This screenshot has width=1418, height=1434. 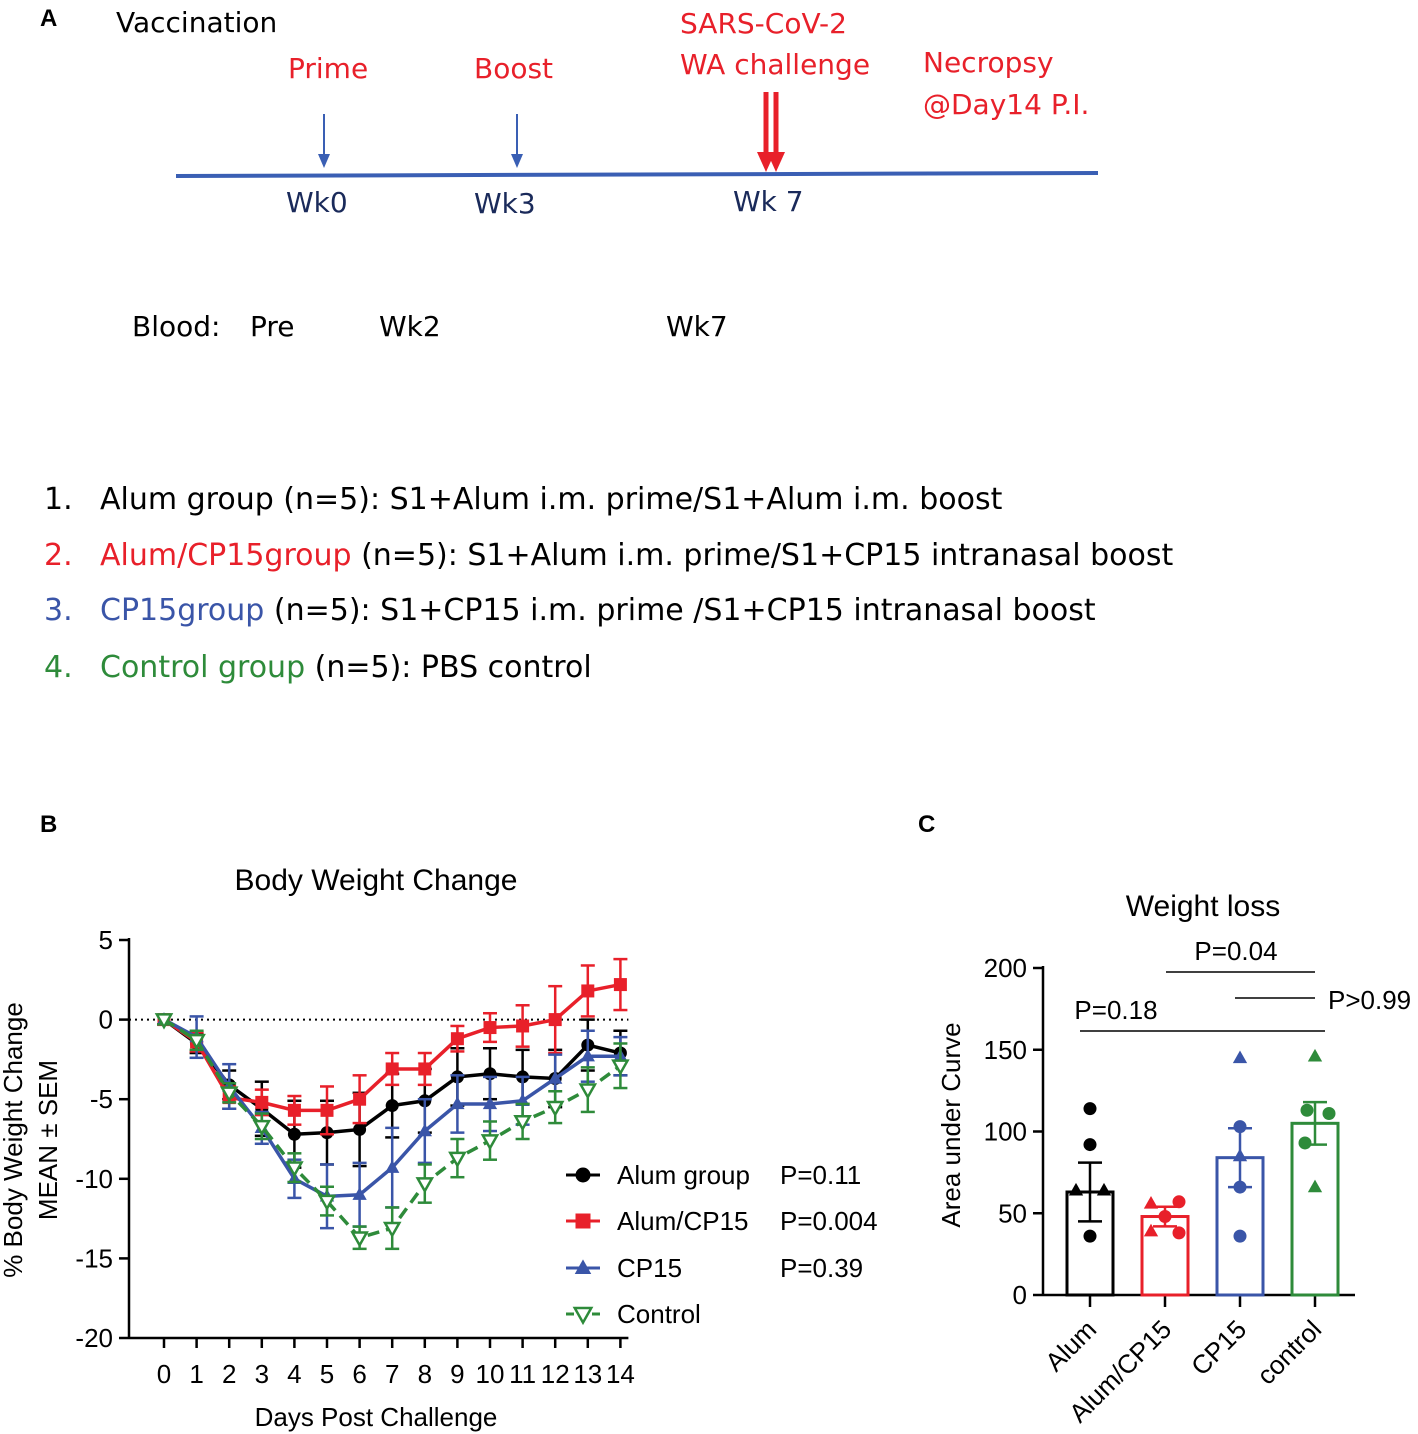 I want to click on timeline-axis, so click(x=637, y=174).